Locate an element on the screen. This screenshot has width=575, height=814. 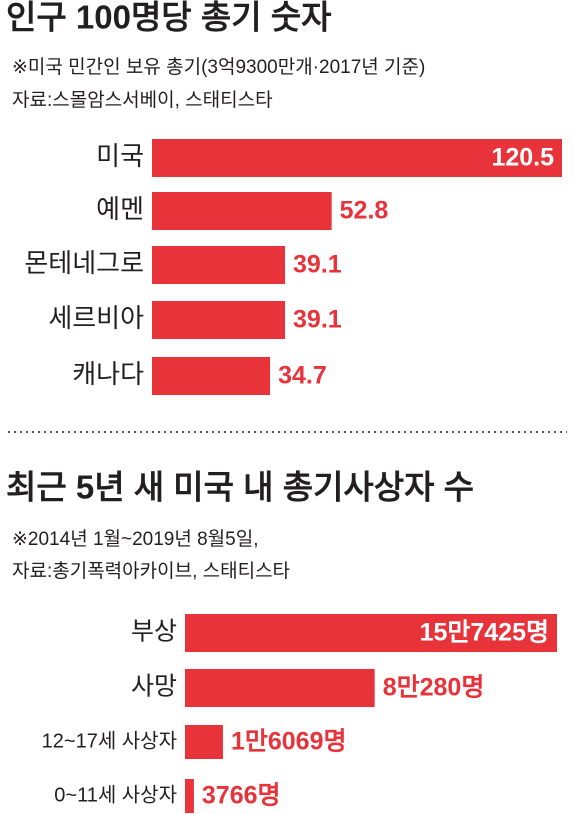
category-label: 0~11세 사상자 is located at coordinates (115, 794).